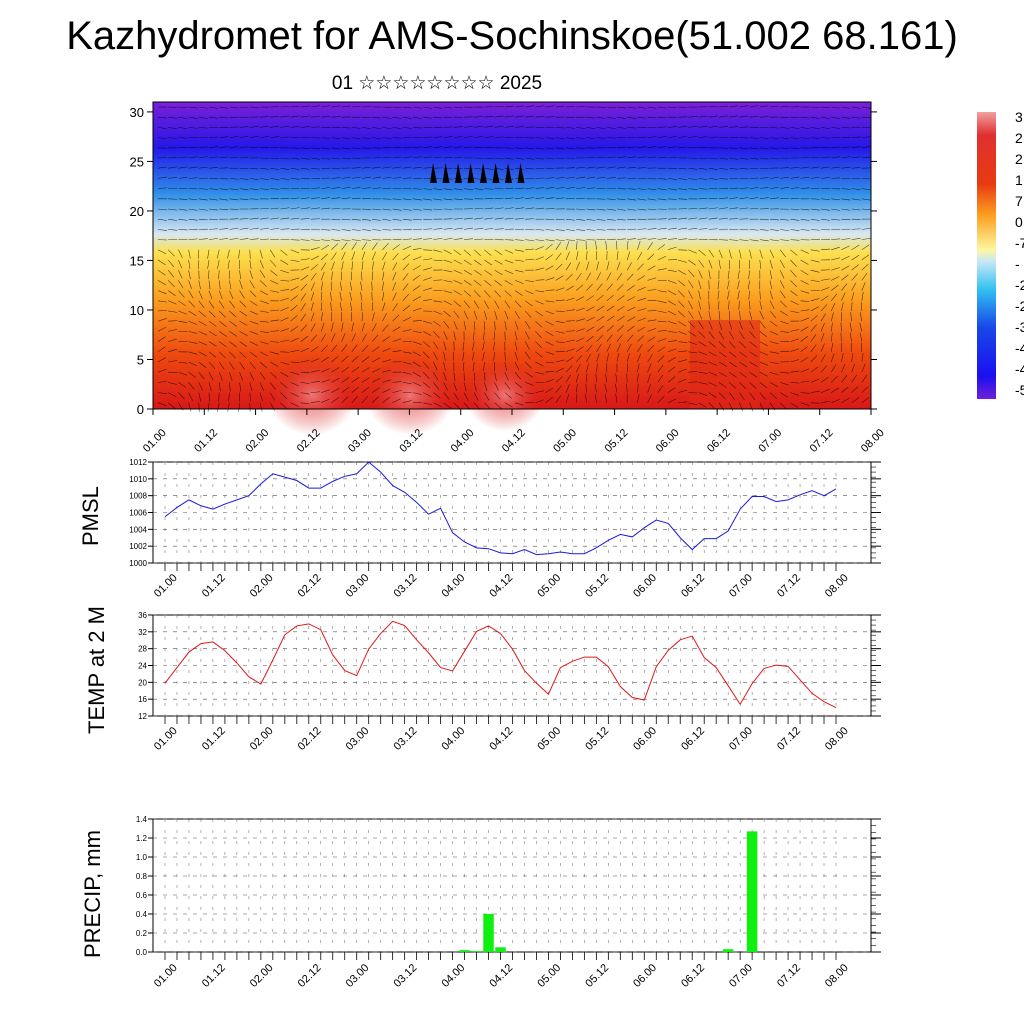 The height and width of the screenshot is (1024, 1024). What do you see at coordinates (142, 857) in the screenshot?
I see `y-tick-label: 1.0` at bounding box center [142, 857].